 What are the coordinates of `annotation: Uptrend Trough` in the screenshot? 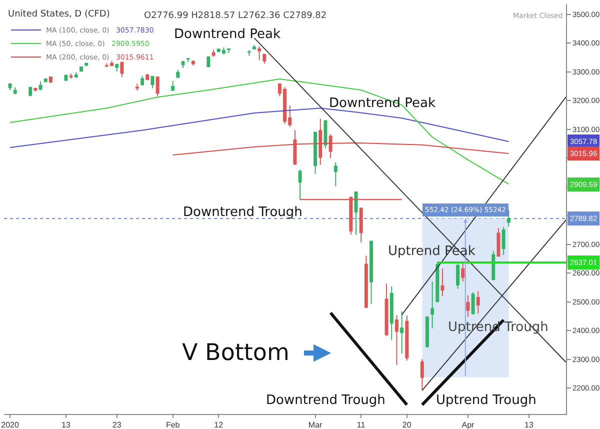 It's located at (486, 400).